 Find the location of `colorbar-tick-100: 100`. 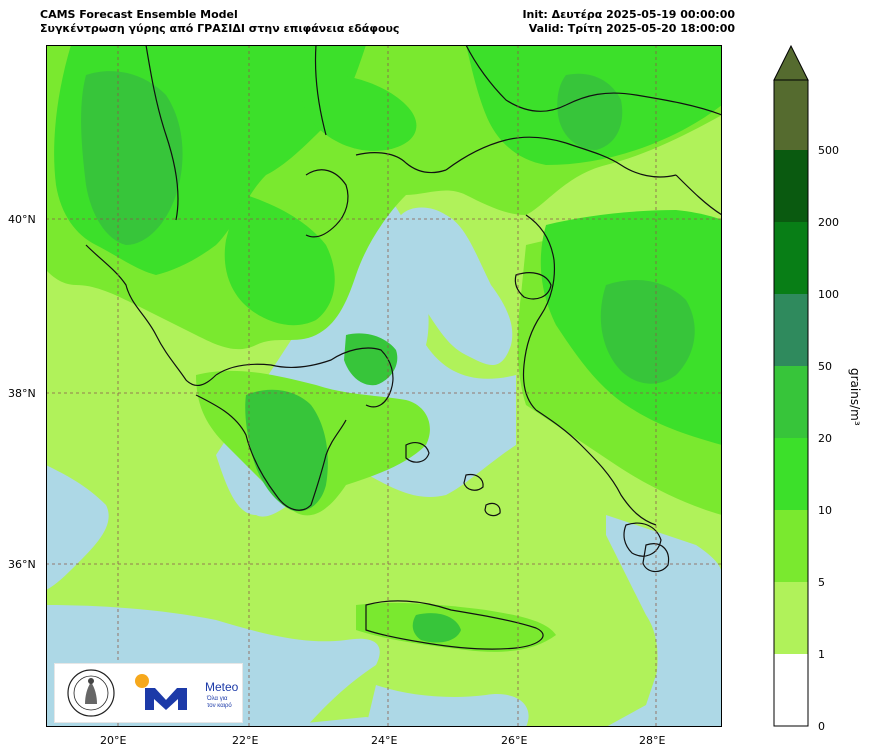

colorbar-tick-100: 100 is located at coordinates (828, 294).